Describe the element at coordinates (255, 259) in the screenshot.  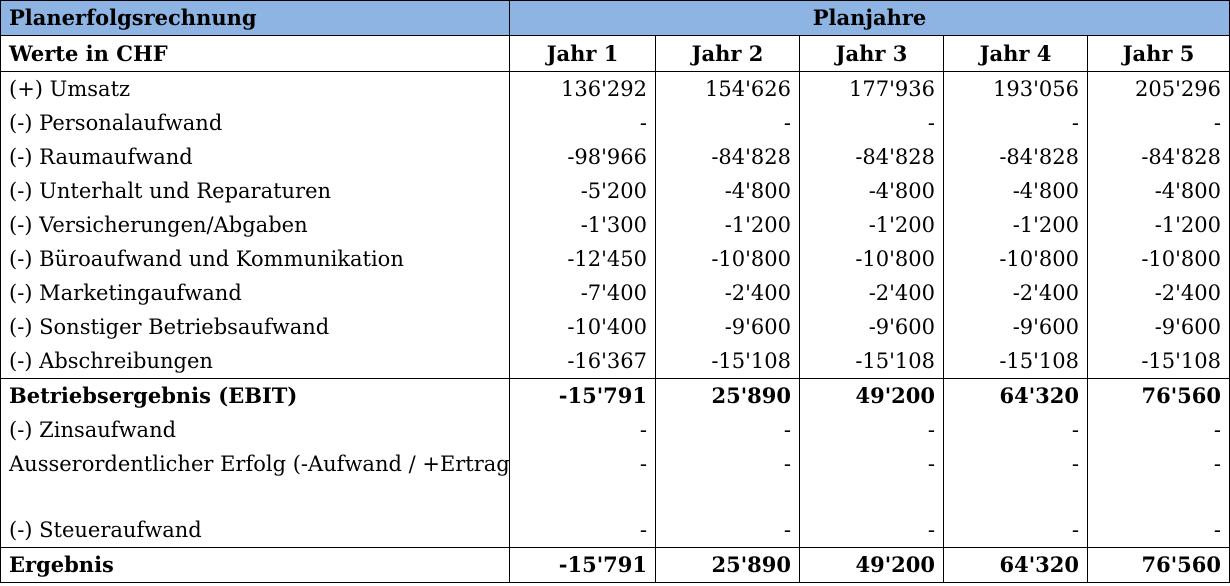
I see `row-label: (-) Büroaufwand und Kommunikation` at that location.